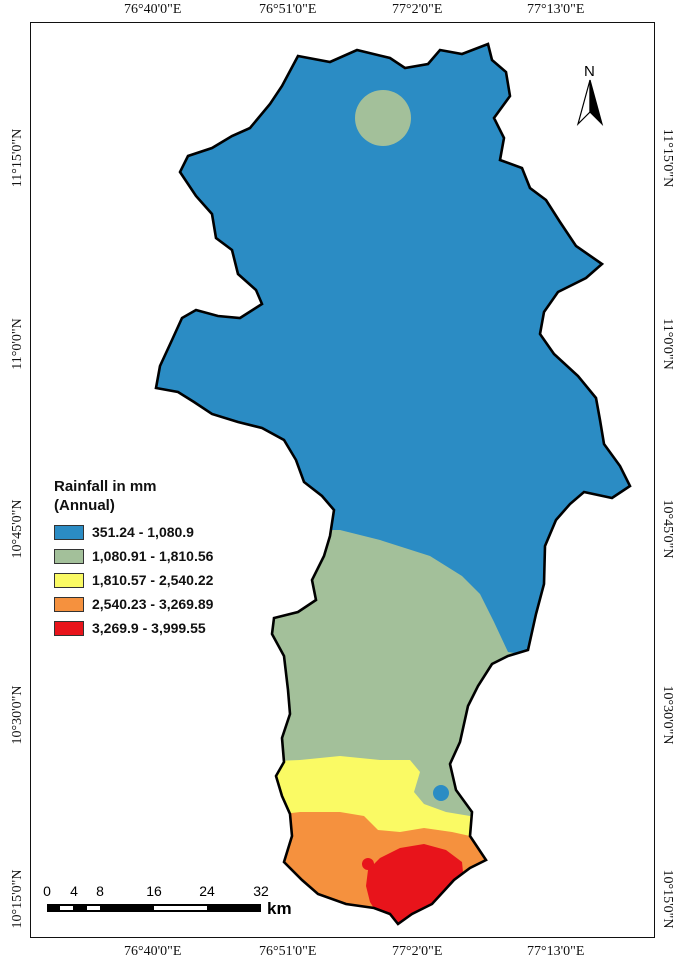  What do you see at coordinates (100, 891) in the screenshot?
I see `scale-tick-8: 8` at bounding box center [100, 891].